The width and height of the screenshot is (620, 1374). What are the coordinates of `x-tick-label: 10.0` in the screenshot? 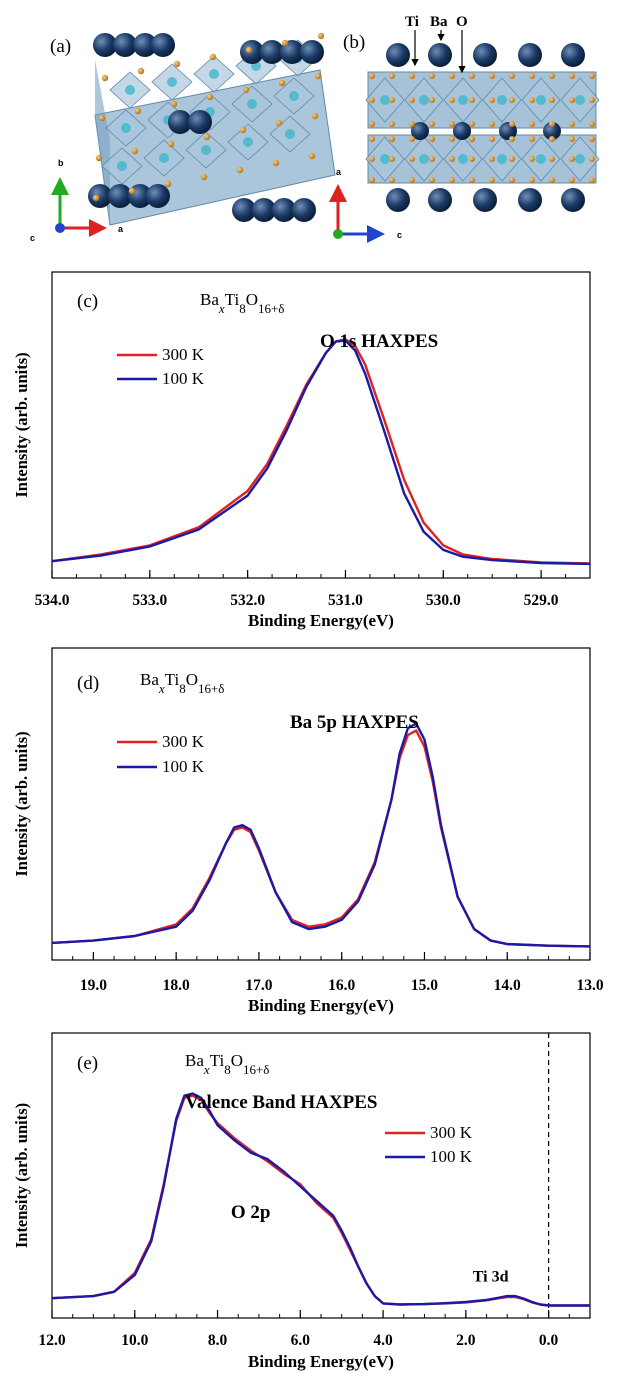 It's located at (134, 1340).